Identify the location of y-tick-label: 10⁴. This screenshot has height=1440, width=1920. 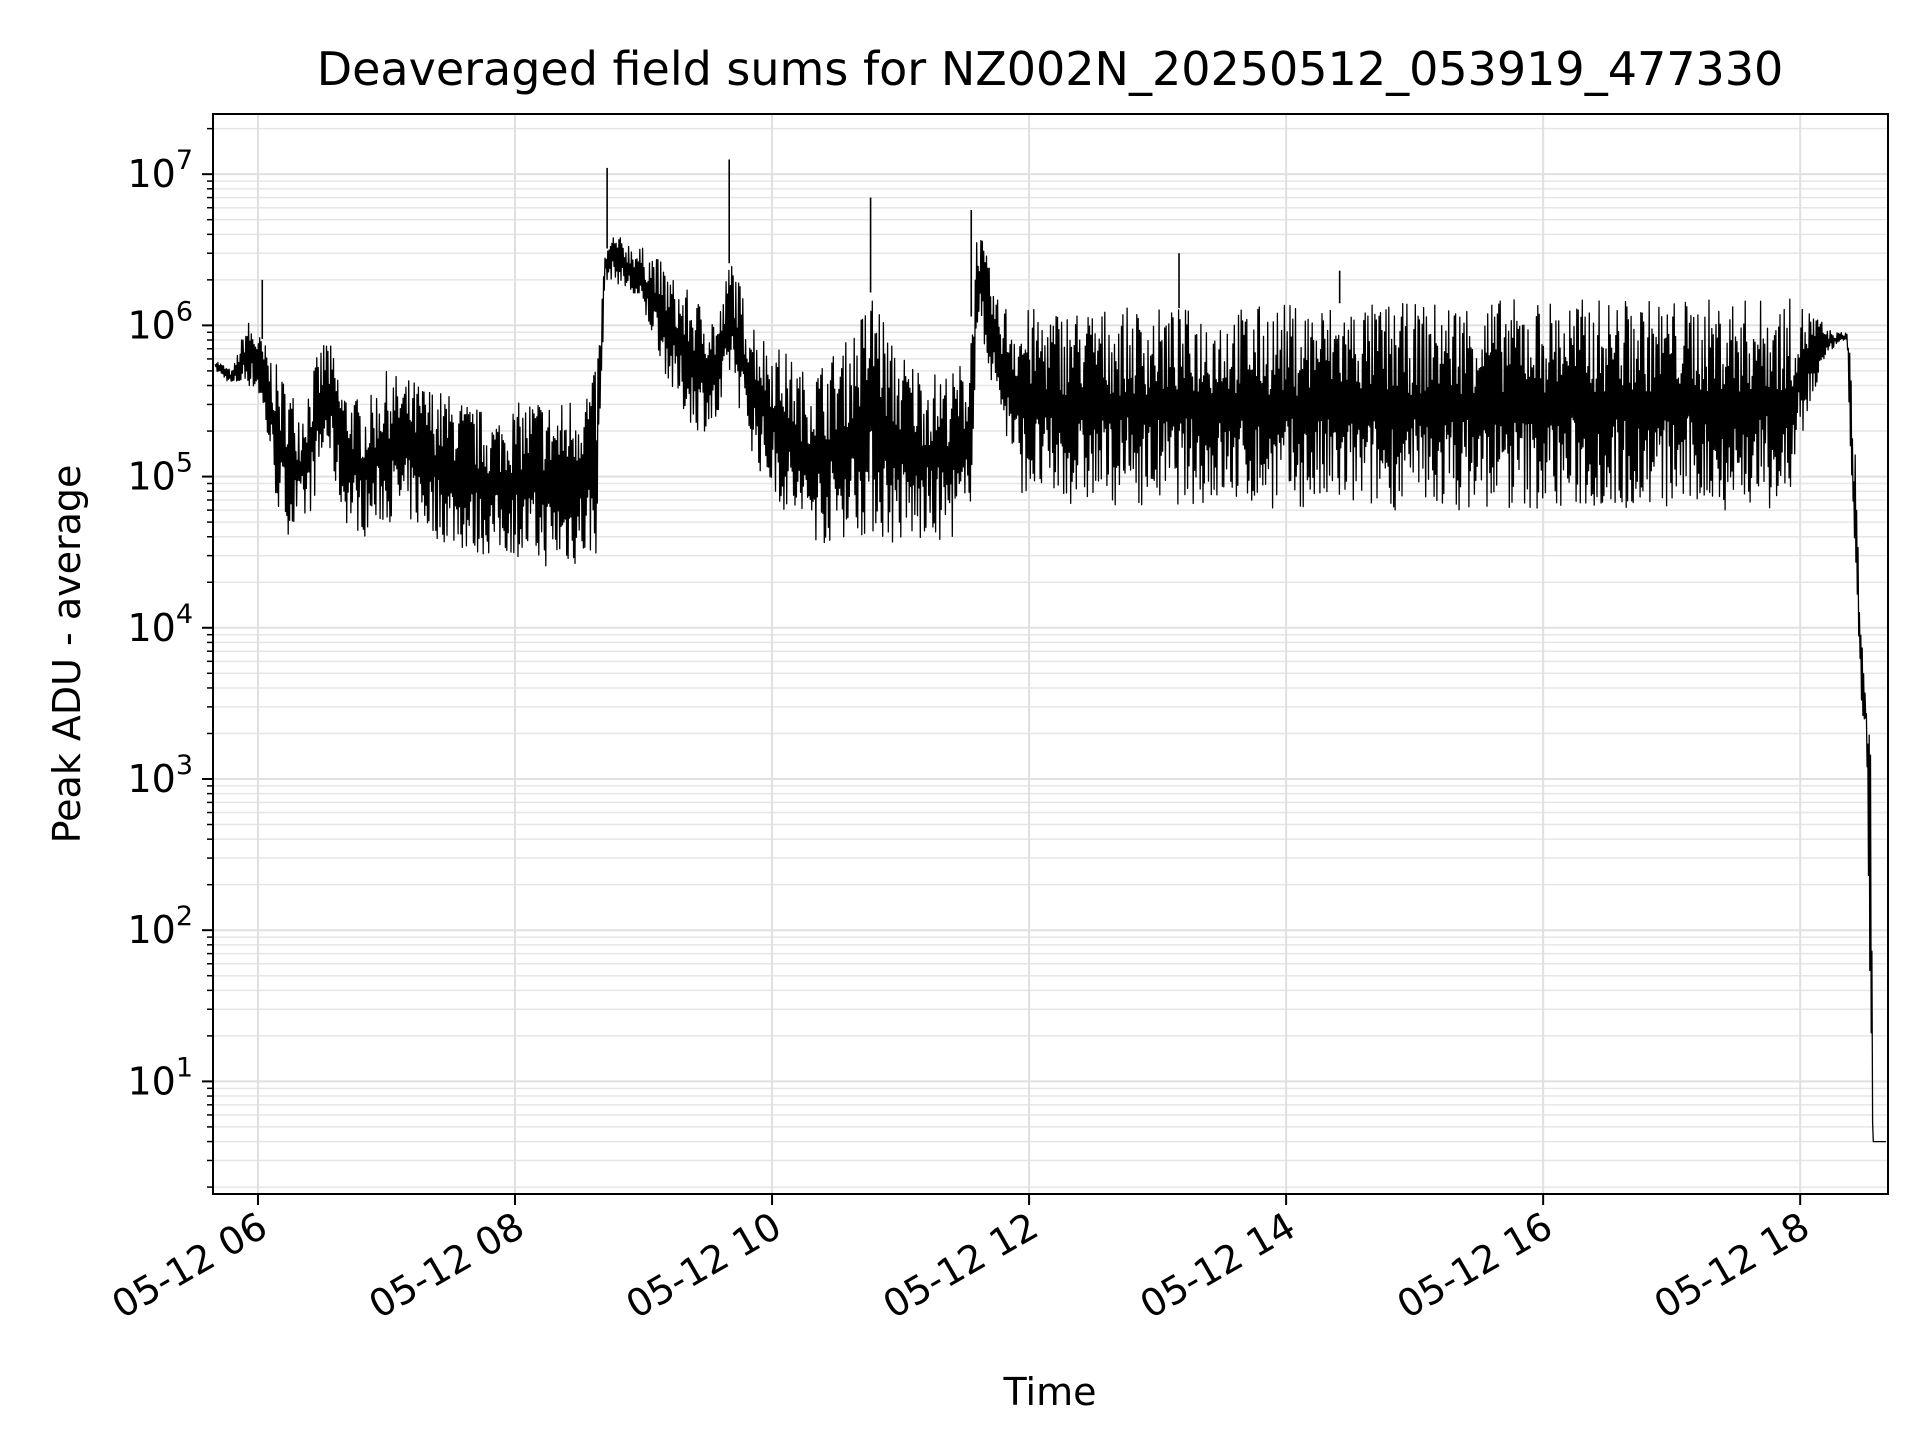
(160, 624).